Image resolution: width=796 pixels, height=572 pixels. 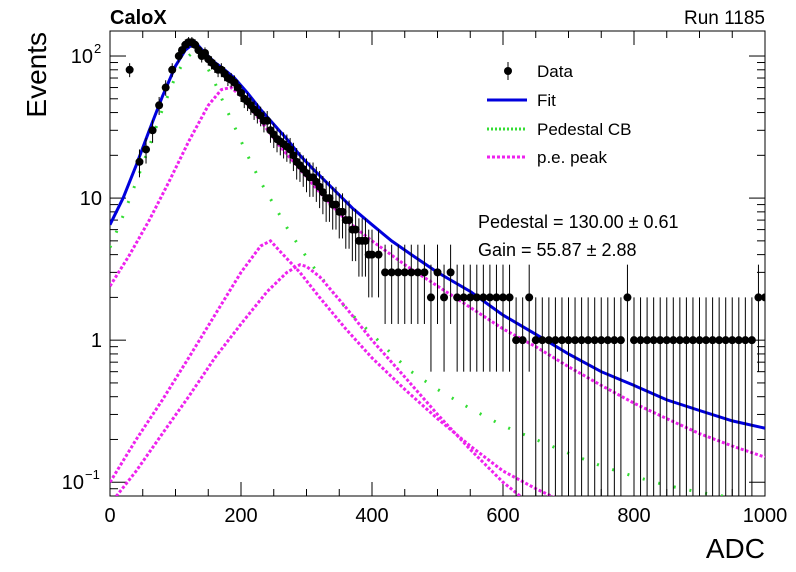 What do you see at coordinates (584, 129) in the screenshot?
I see `legend-label-pedestal: Pedestal CB` at bounding box center [584, 129].